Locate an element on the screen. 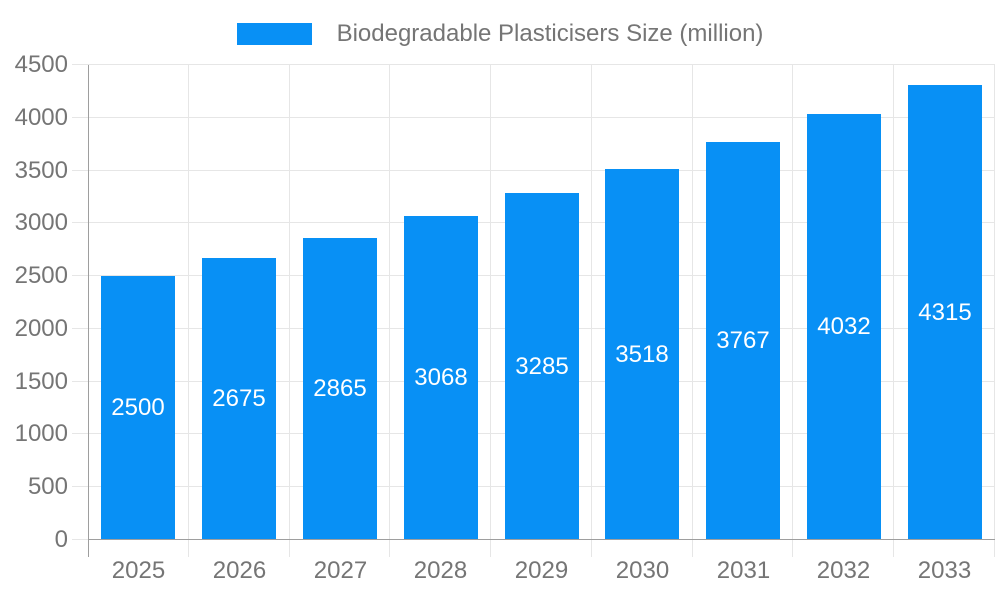 This screenshot has height=600, width=1000. bar-value-label: 3518 is located at coordinates (642, 354).